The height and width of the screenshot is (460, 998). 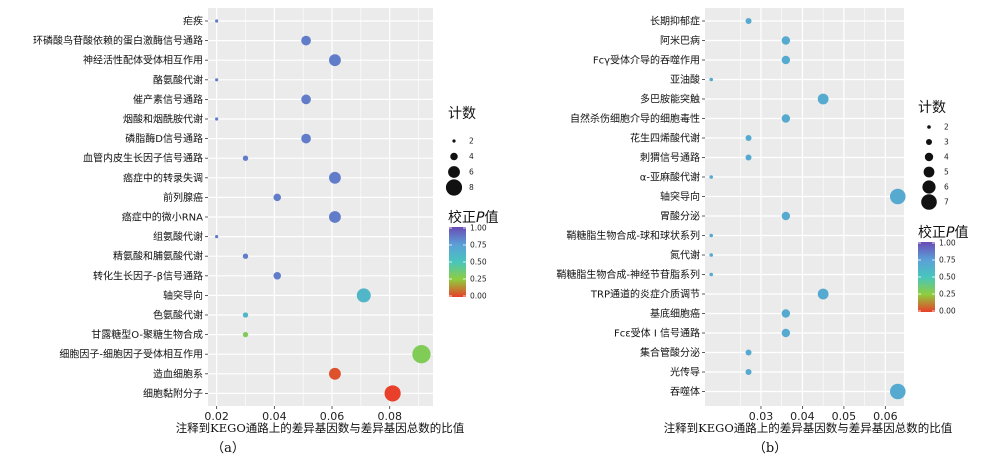 What do you see at coordinates (946, 202) in the screenshot?
I see `size-legend-label: 7` at bounding box center [946, 202].